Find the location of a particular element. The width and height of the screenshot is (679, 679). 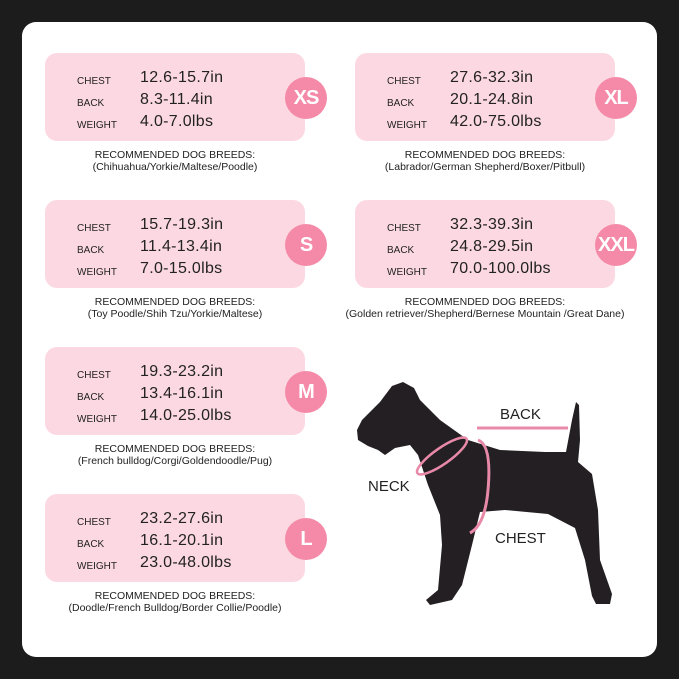

dog-silhouette is located at coordinates (484, 493).